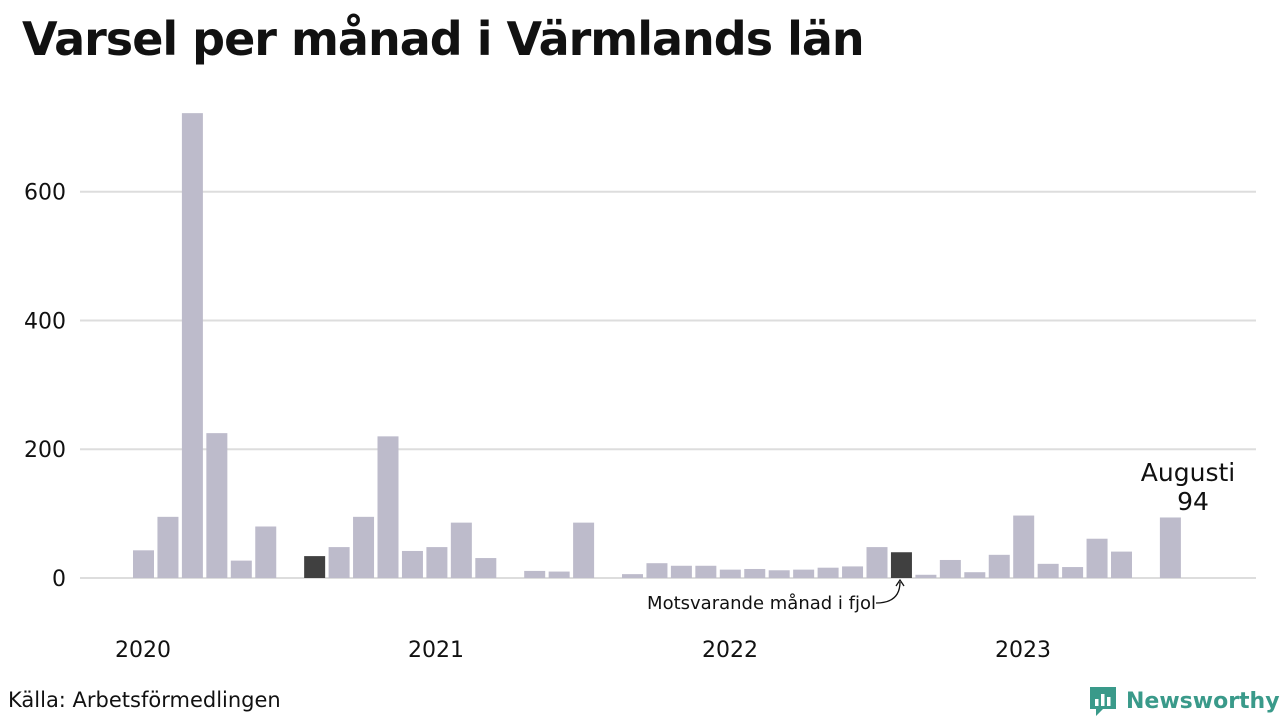 This screenshot has width=1280, height=720. I want to click on x-axis-year-labels: 2020 2021 2022 2023, so click(583, 650).